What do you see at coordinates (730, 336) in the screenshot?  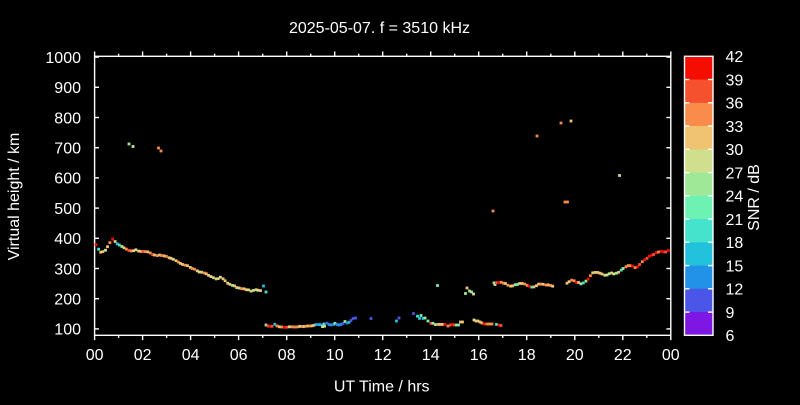 I see `svg-text: 6` at bounding box center [730, 336].